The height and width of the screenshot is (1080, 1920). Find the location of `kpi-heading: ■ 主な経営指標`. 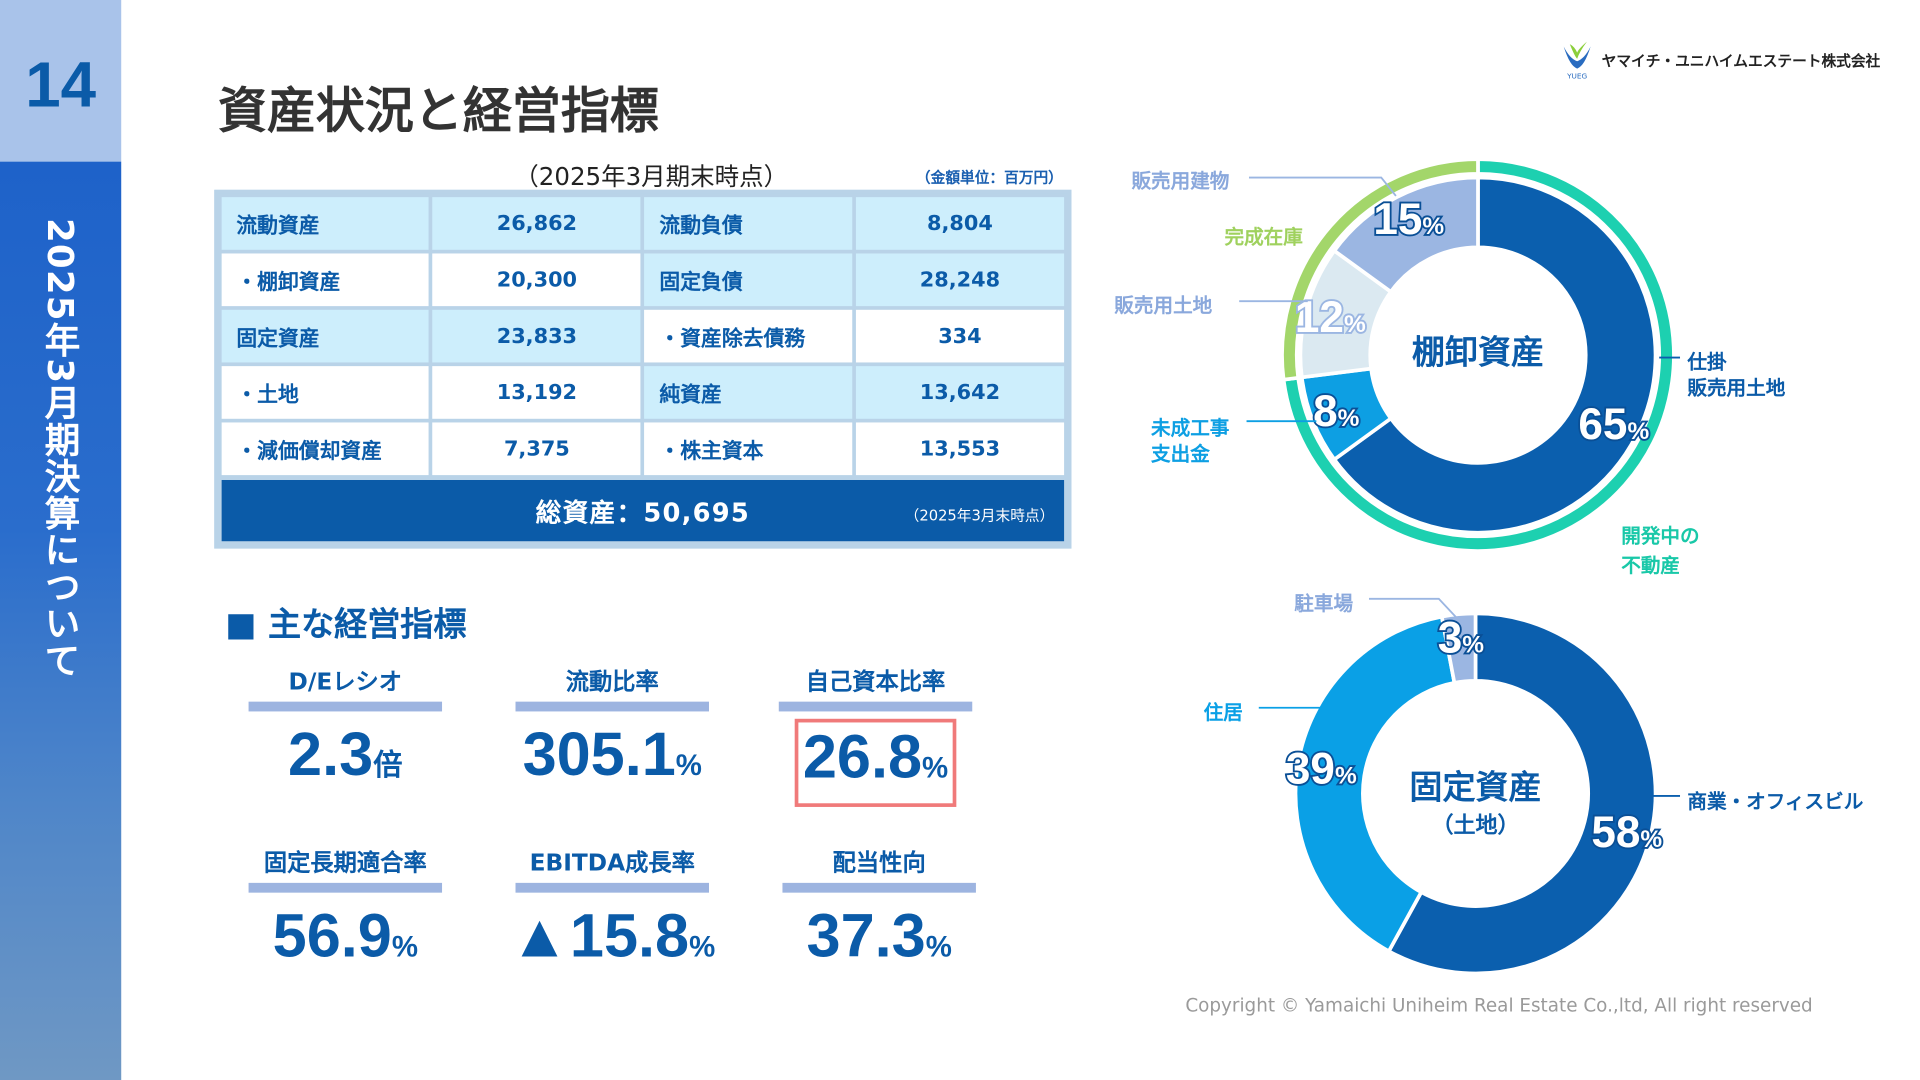

kpi-heading: ■ 主な経営指標 is located at coordinates (346, 625).